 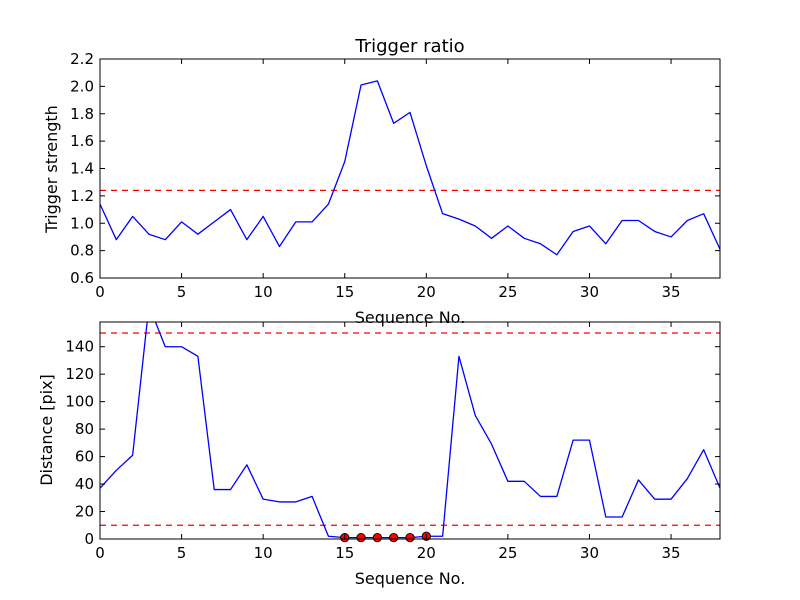 What do you see at coordinates (410, 317) in the screenshot?
I see `top-x-axis-label: Sequence No.` at bounding box center [410, 317].